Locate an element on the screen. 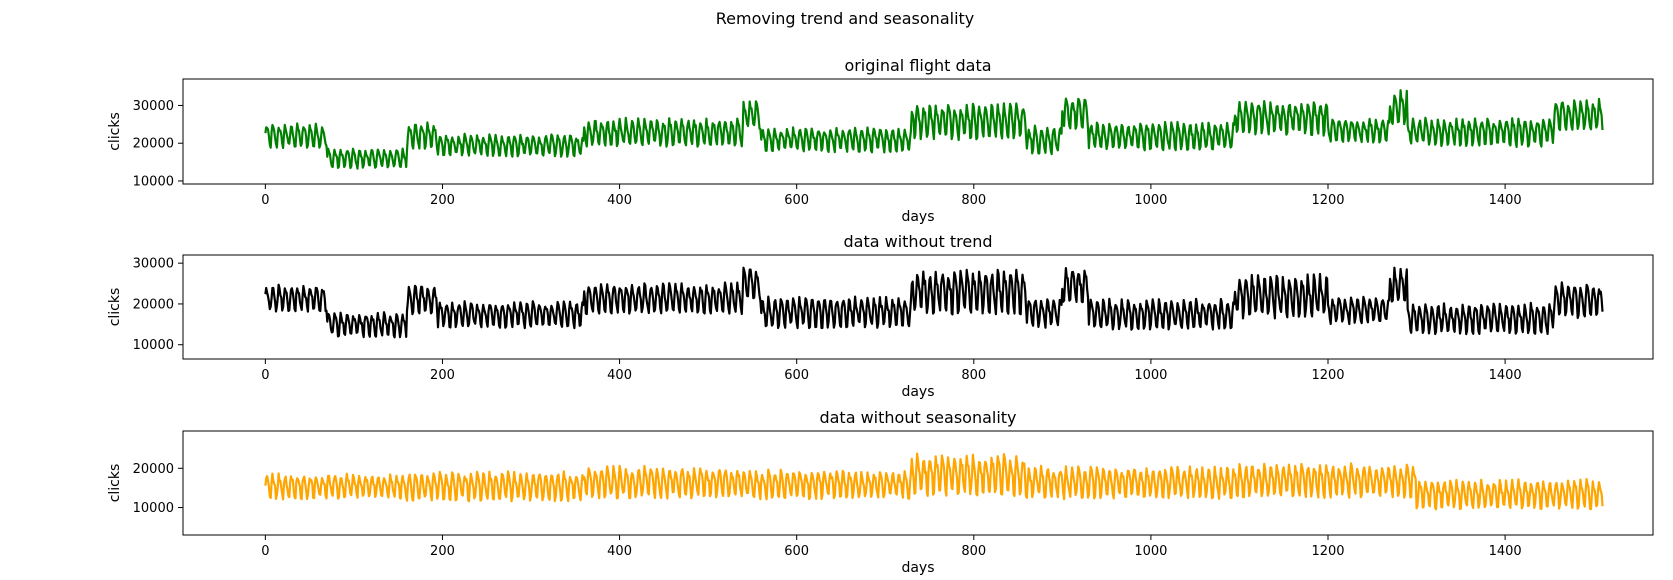 This screenshot has height=580, width=1673. subplot-title: data without trend is located at coordinates (918, 241).